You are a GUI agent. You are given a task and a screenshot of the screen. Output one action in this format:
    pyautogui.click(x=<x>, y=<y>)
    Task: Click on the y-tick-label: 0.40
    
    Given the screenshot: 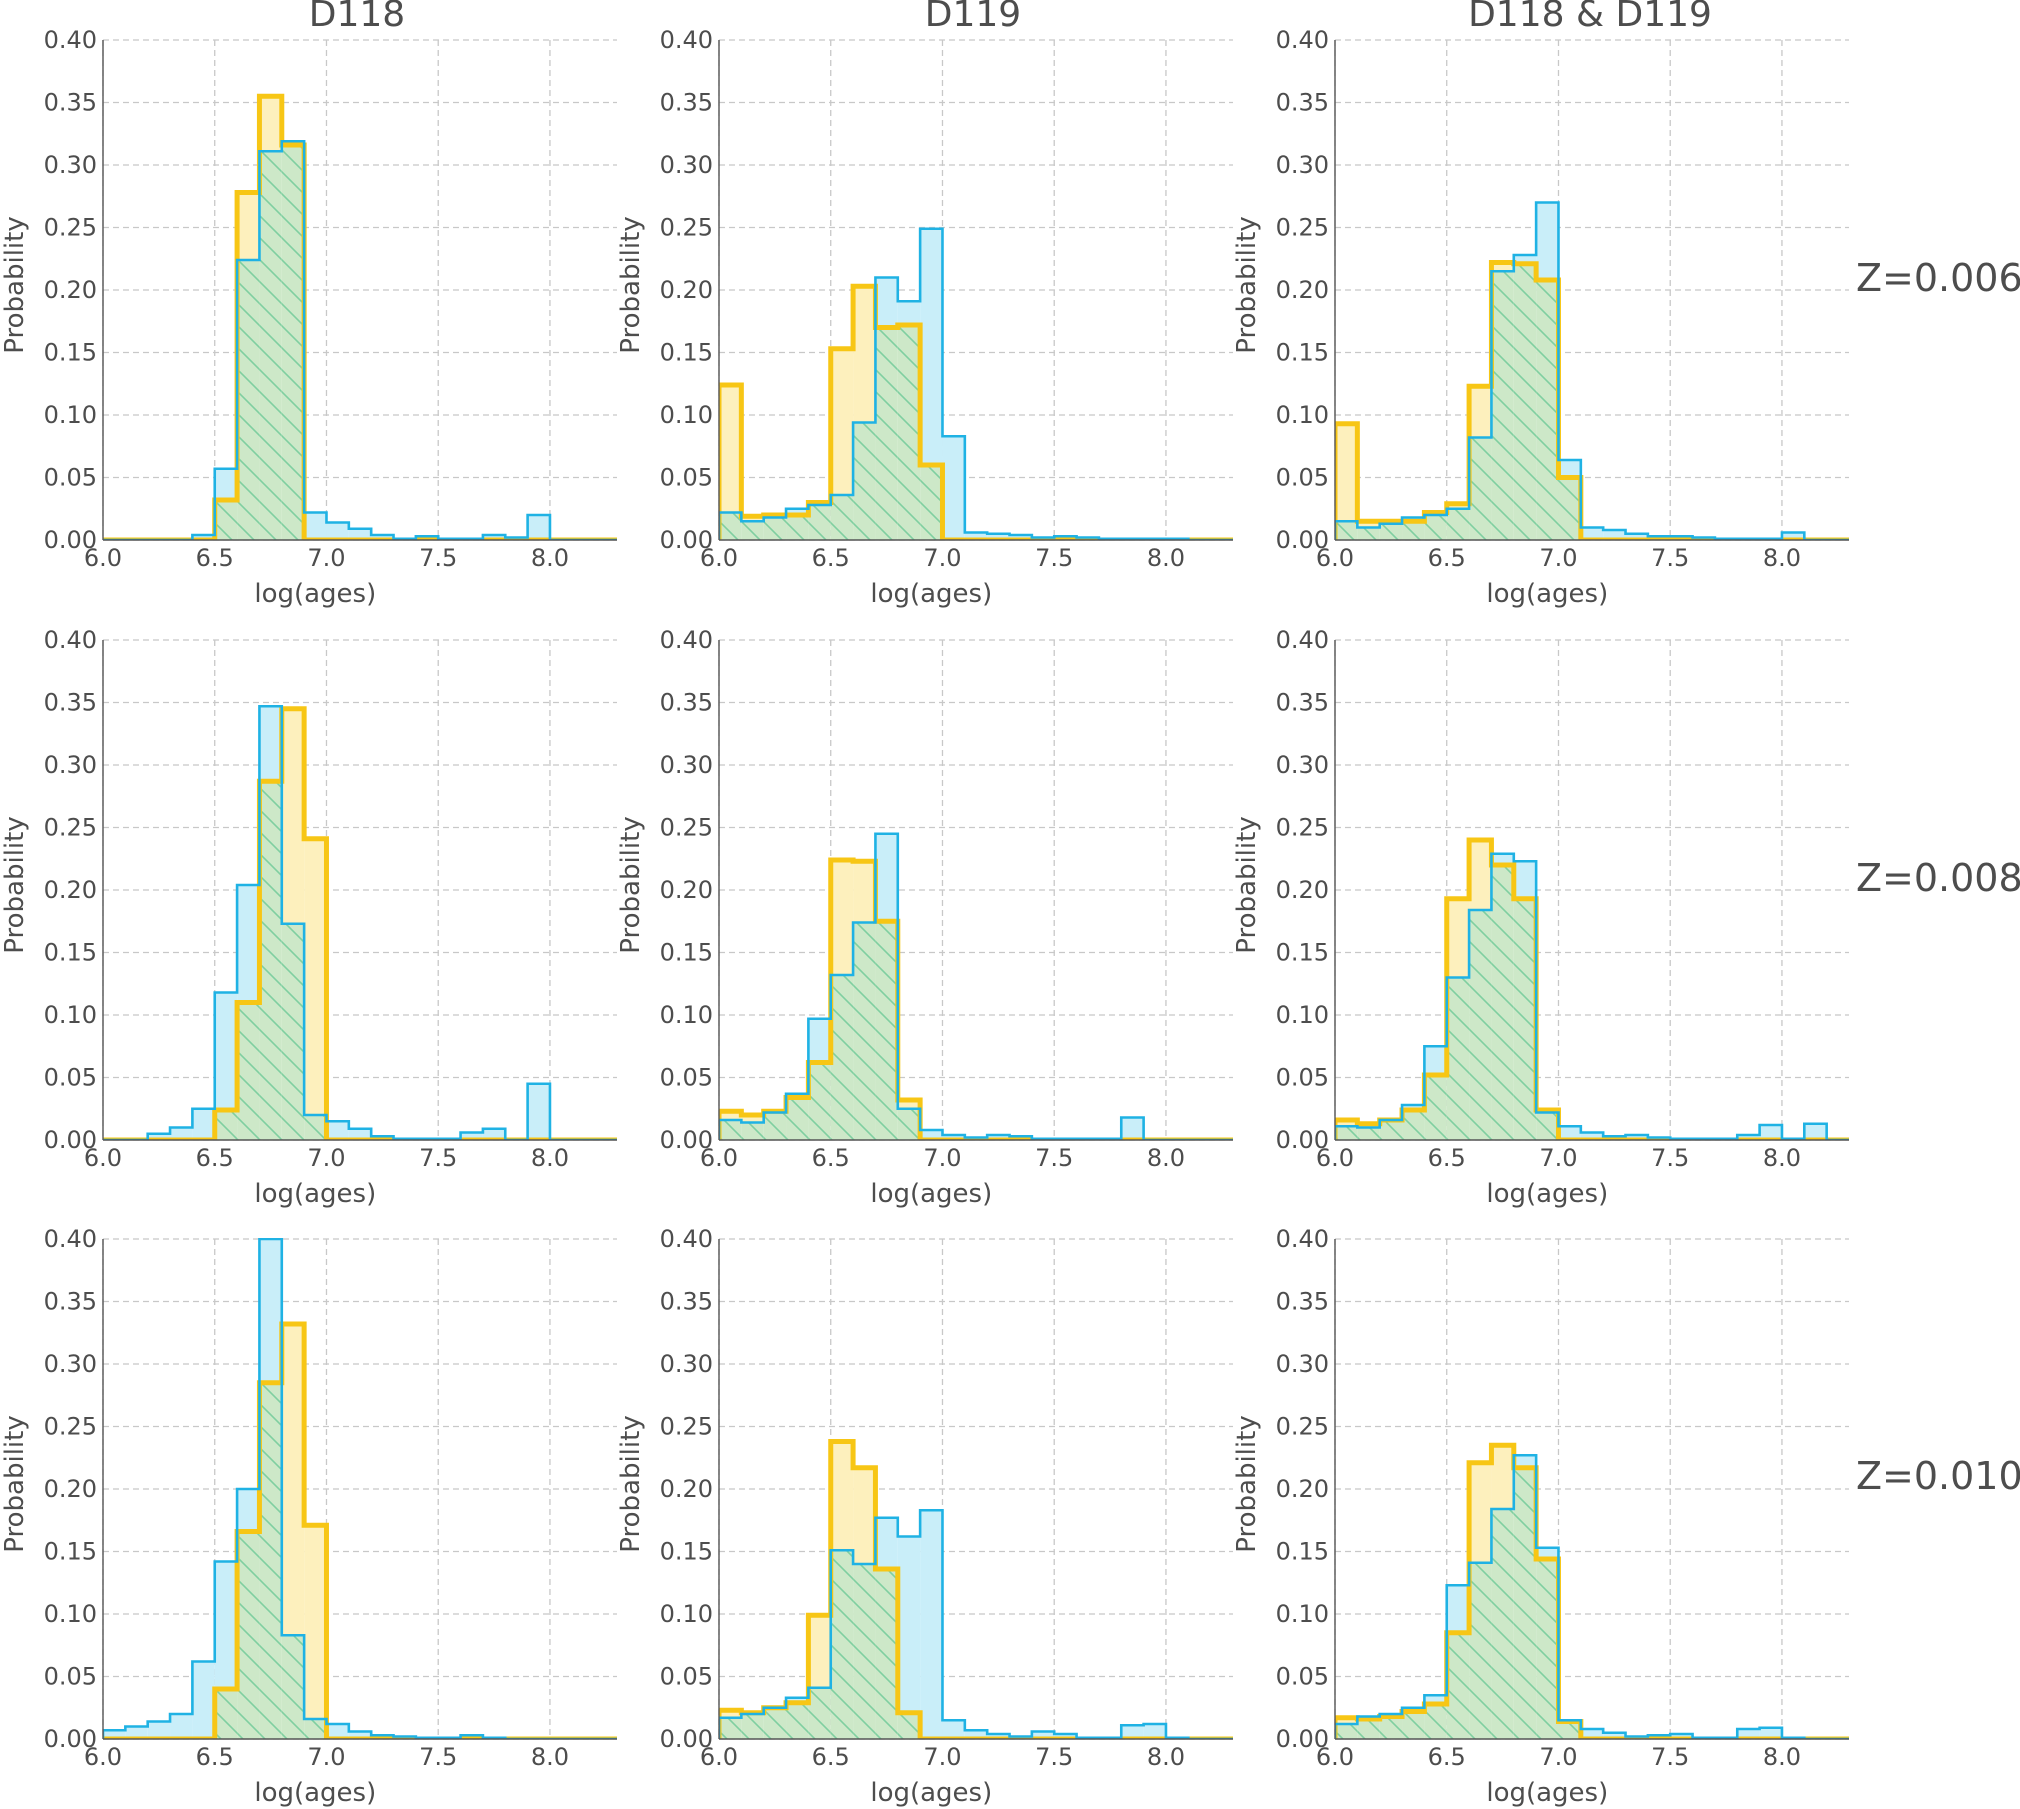 What is the action you would take?
    pyautogui.click(x=70, y=40)
    